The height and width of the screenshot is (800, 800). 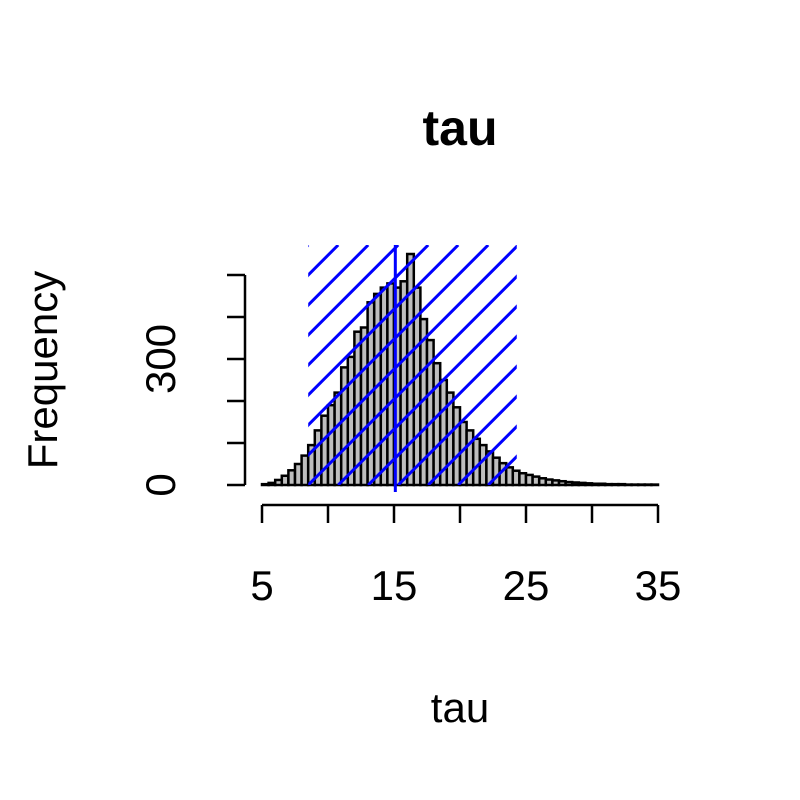 What do you see at coordinates (42, 370) in the screenshot?
I see `y-axis-label: Frequency` at bounding box center [42, 370].